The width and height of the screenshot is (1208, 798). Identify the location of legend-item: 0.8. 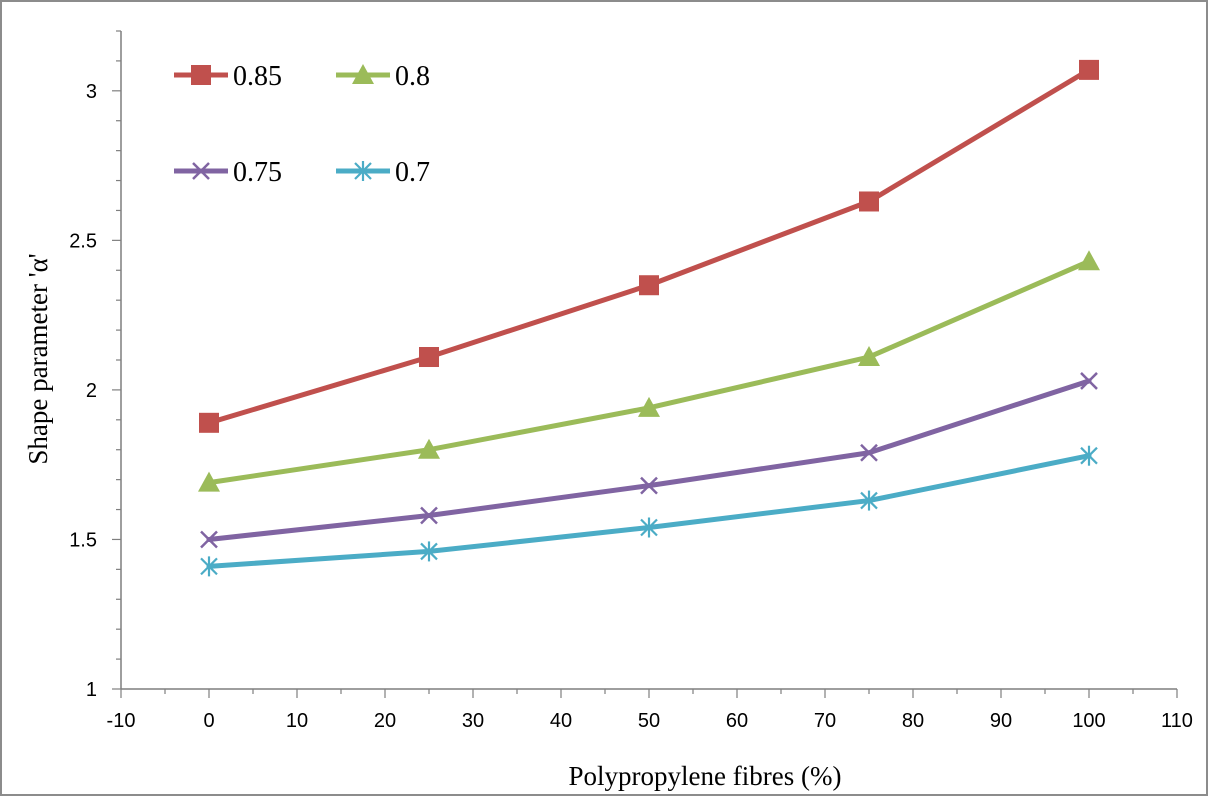
(383, 76).